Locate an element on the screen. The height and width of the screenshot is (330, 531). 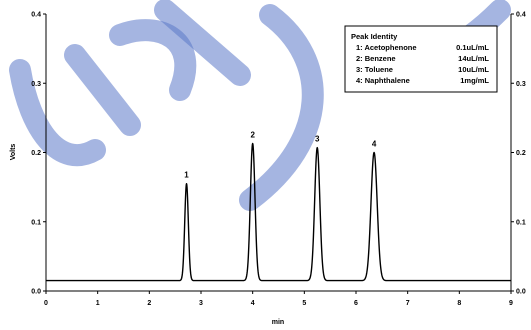
x-tick-label: 3 is located at coordinates (201, 303).